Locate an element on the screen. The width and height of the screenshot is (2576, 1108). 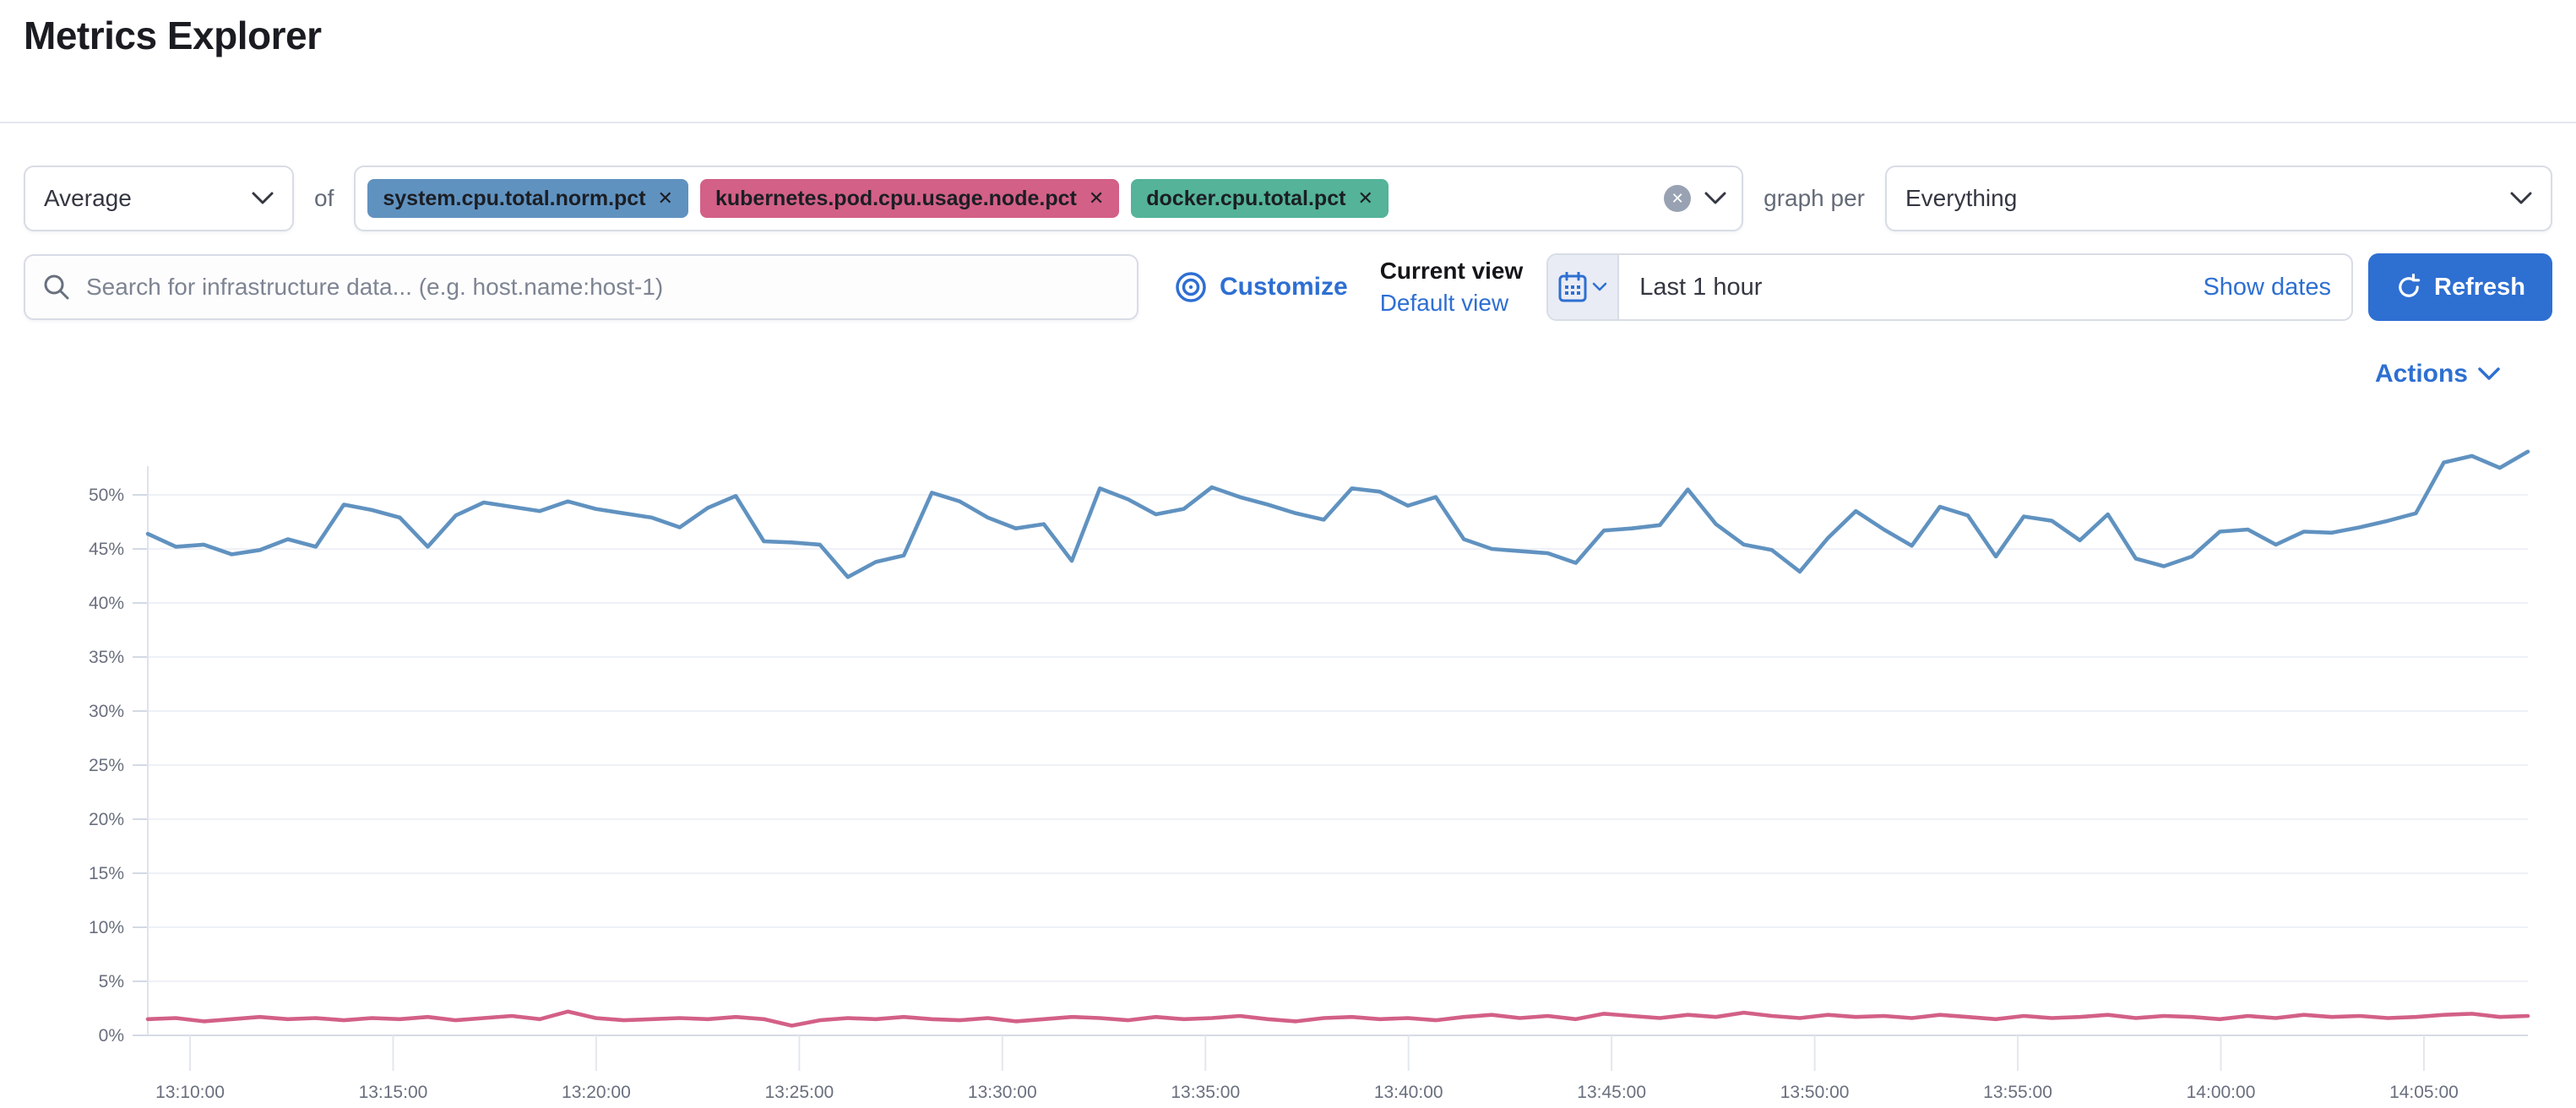
metric-pill-label: kubernetes.pod.cpu.usage.node.pct is located at coordinates (896, 198).